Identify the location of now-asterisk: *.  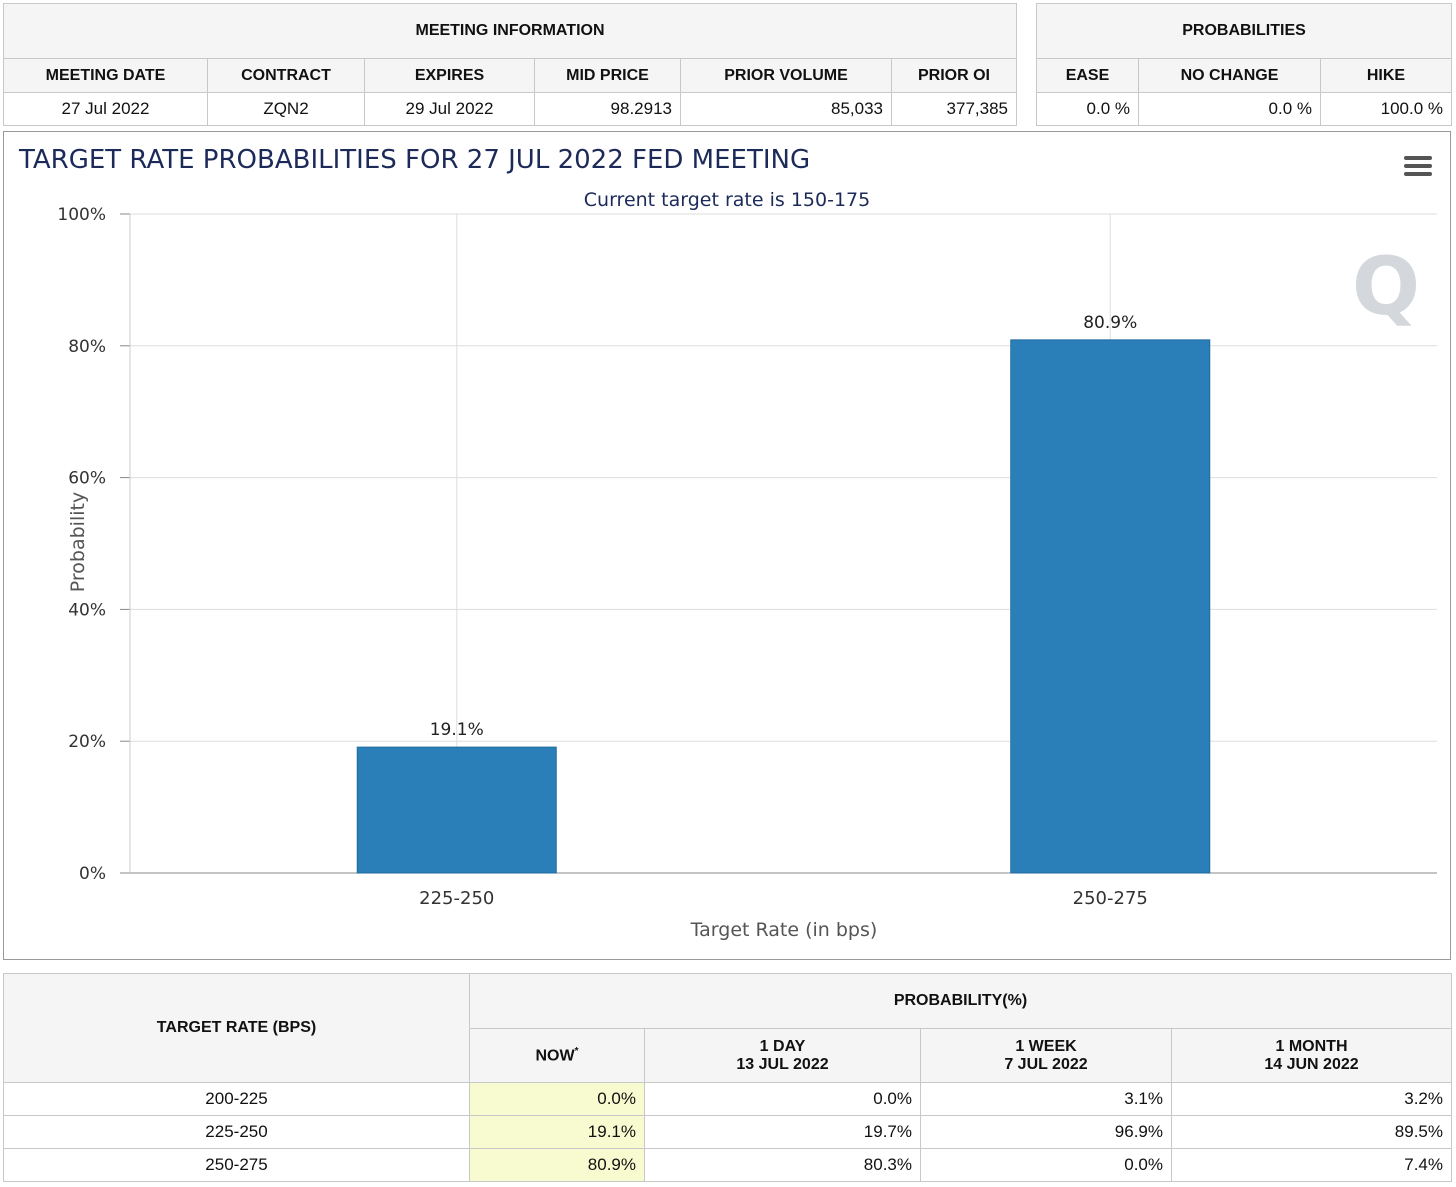
(576, 1051).